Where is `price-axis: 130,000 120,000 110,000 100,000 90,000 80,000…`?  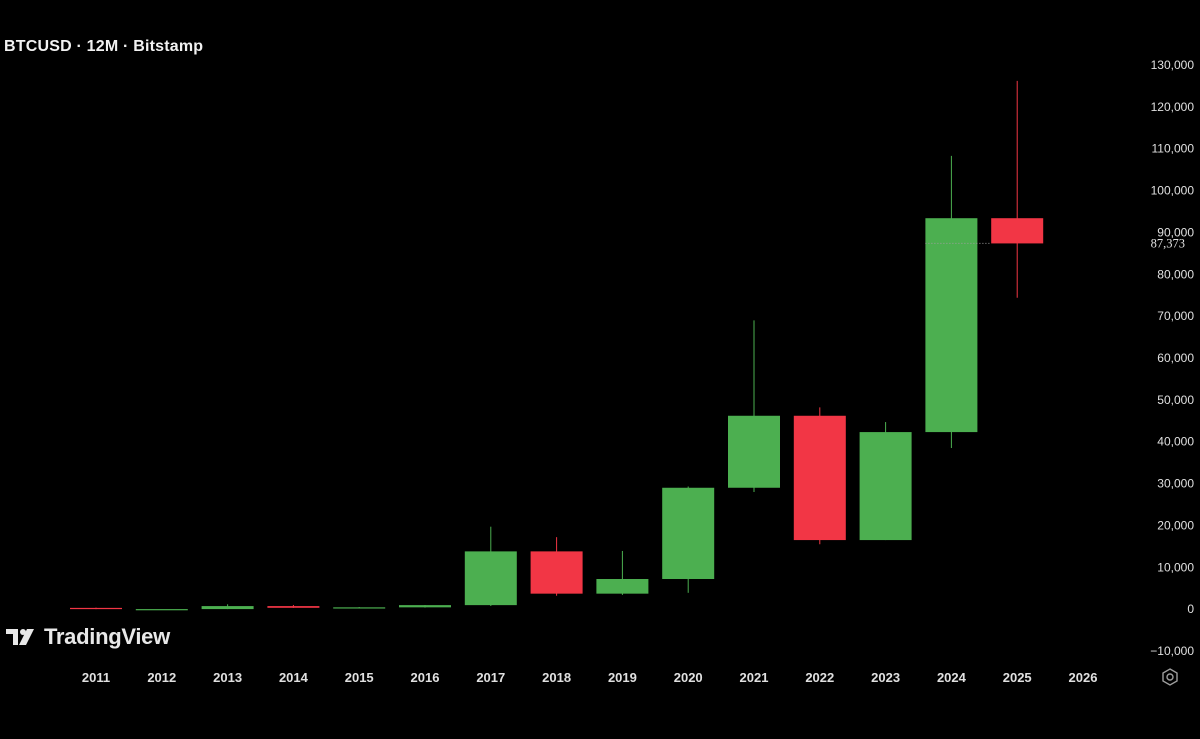
price-axis: 130,000 120,000 110,000 100,000 90,000 80,000… is located at coordinates (1172, 358).